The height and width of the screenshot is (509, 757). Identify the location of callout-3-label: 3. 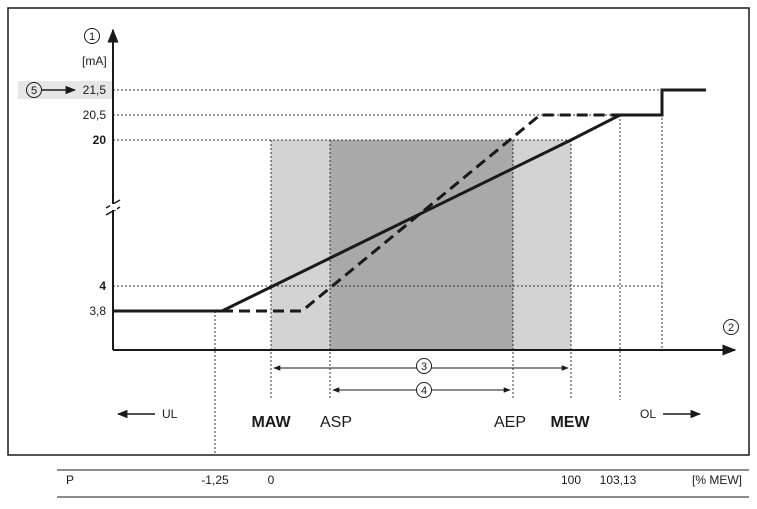
(424, 367).